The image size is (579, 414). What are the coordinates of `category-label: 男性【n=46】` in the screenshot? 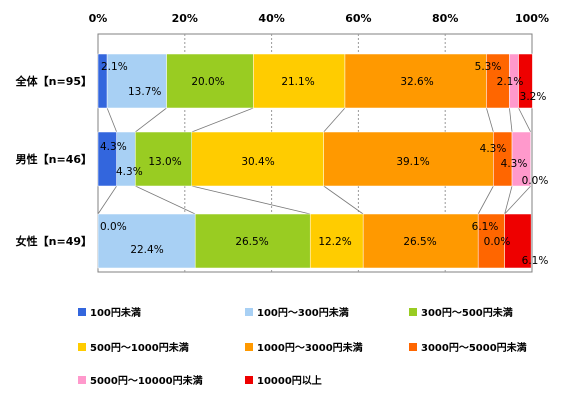 It's located at (54, 159).